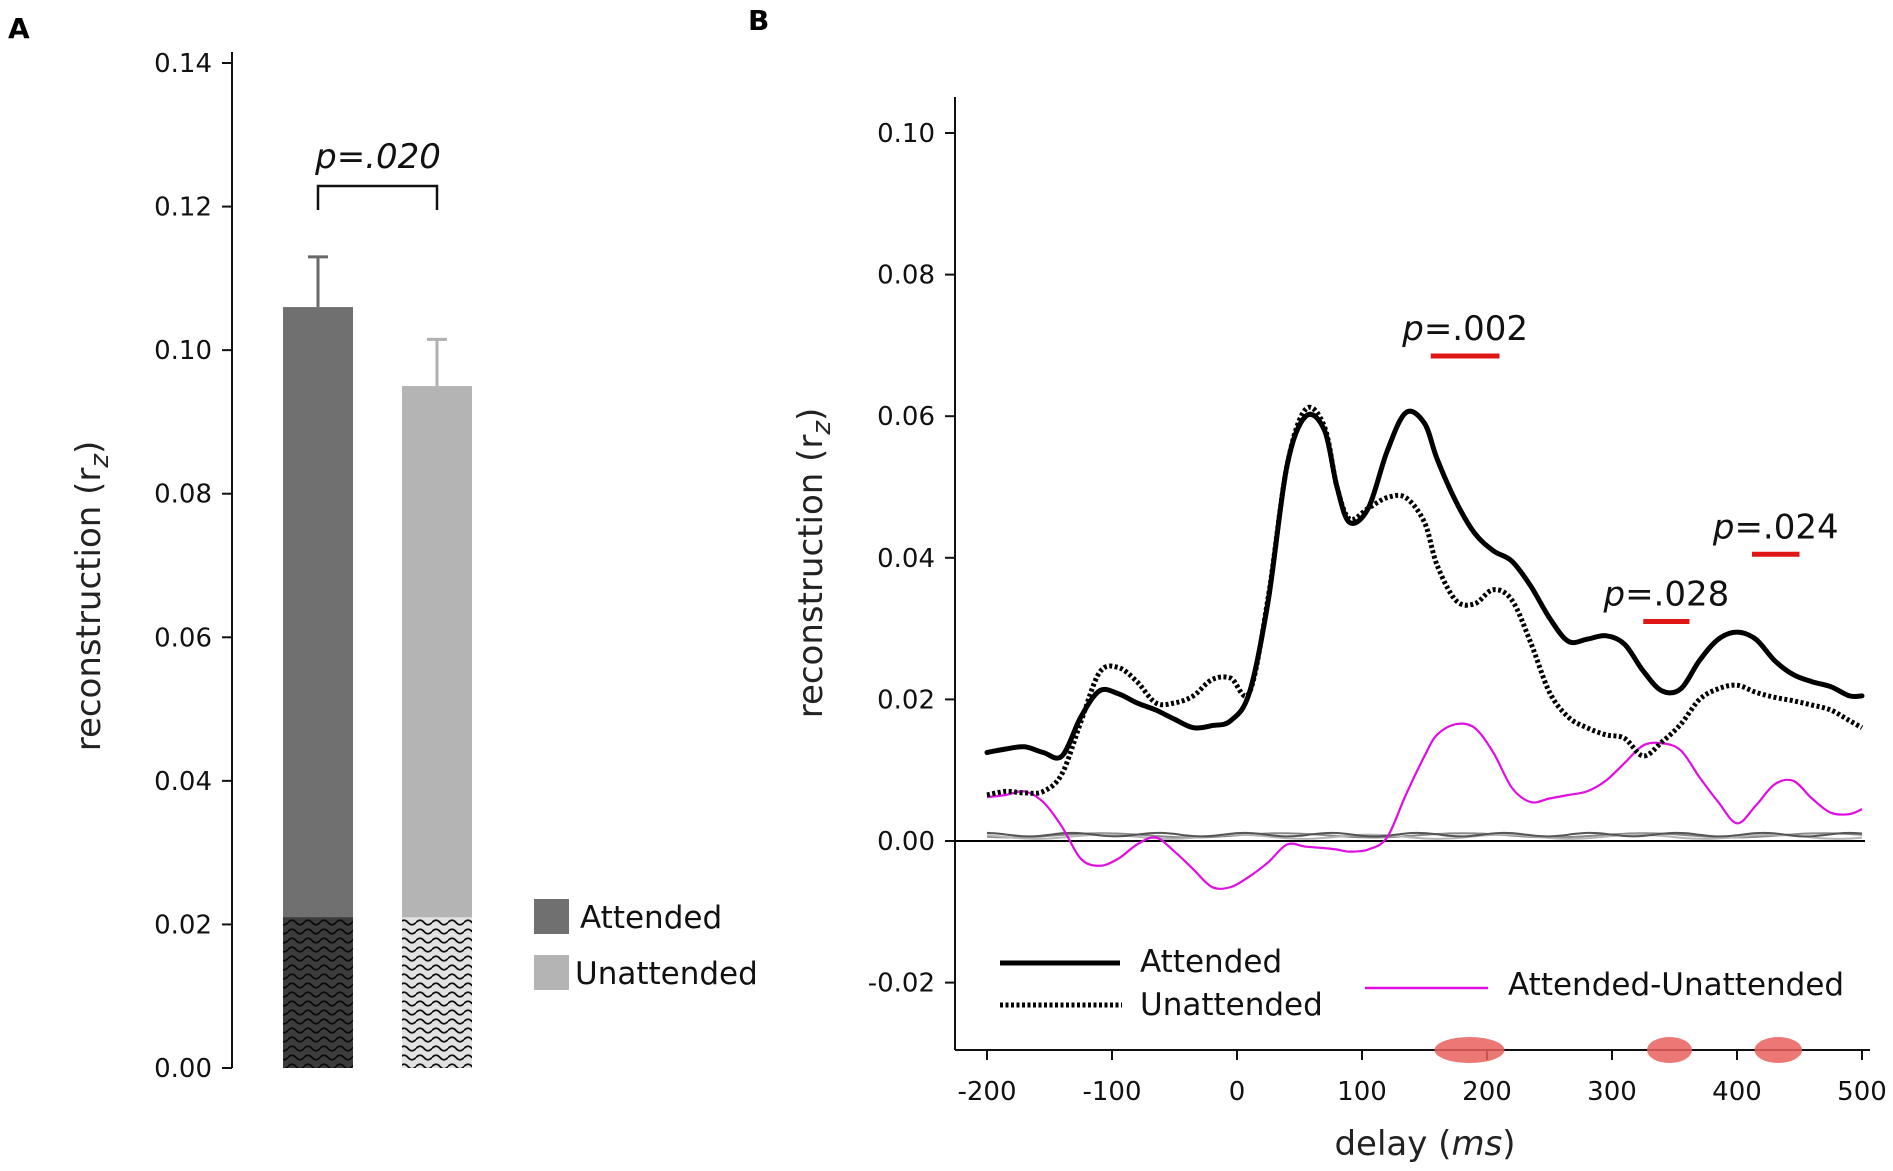 The image size is (1893, 1171). What do you see at coordinates (92, 596) in the screenshot?
I see `panel-a-y-axis-title: reconstruction (rz)` at bounding box center [92, 596].